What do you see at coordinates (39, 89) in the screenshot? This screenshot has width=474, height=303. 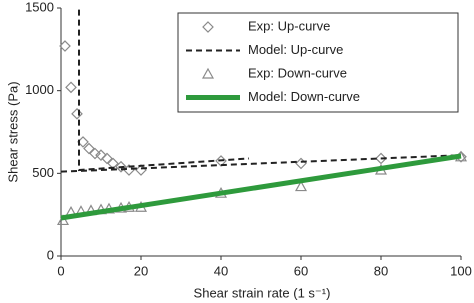 I see `y-tick-label: 1000` at bounding box center [39, 89].